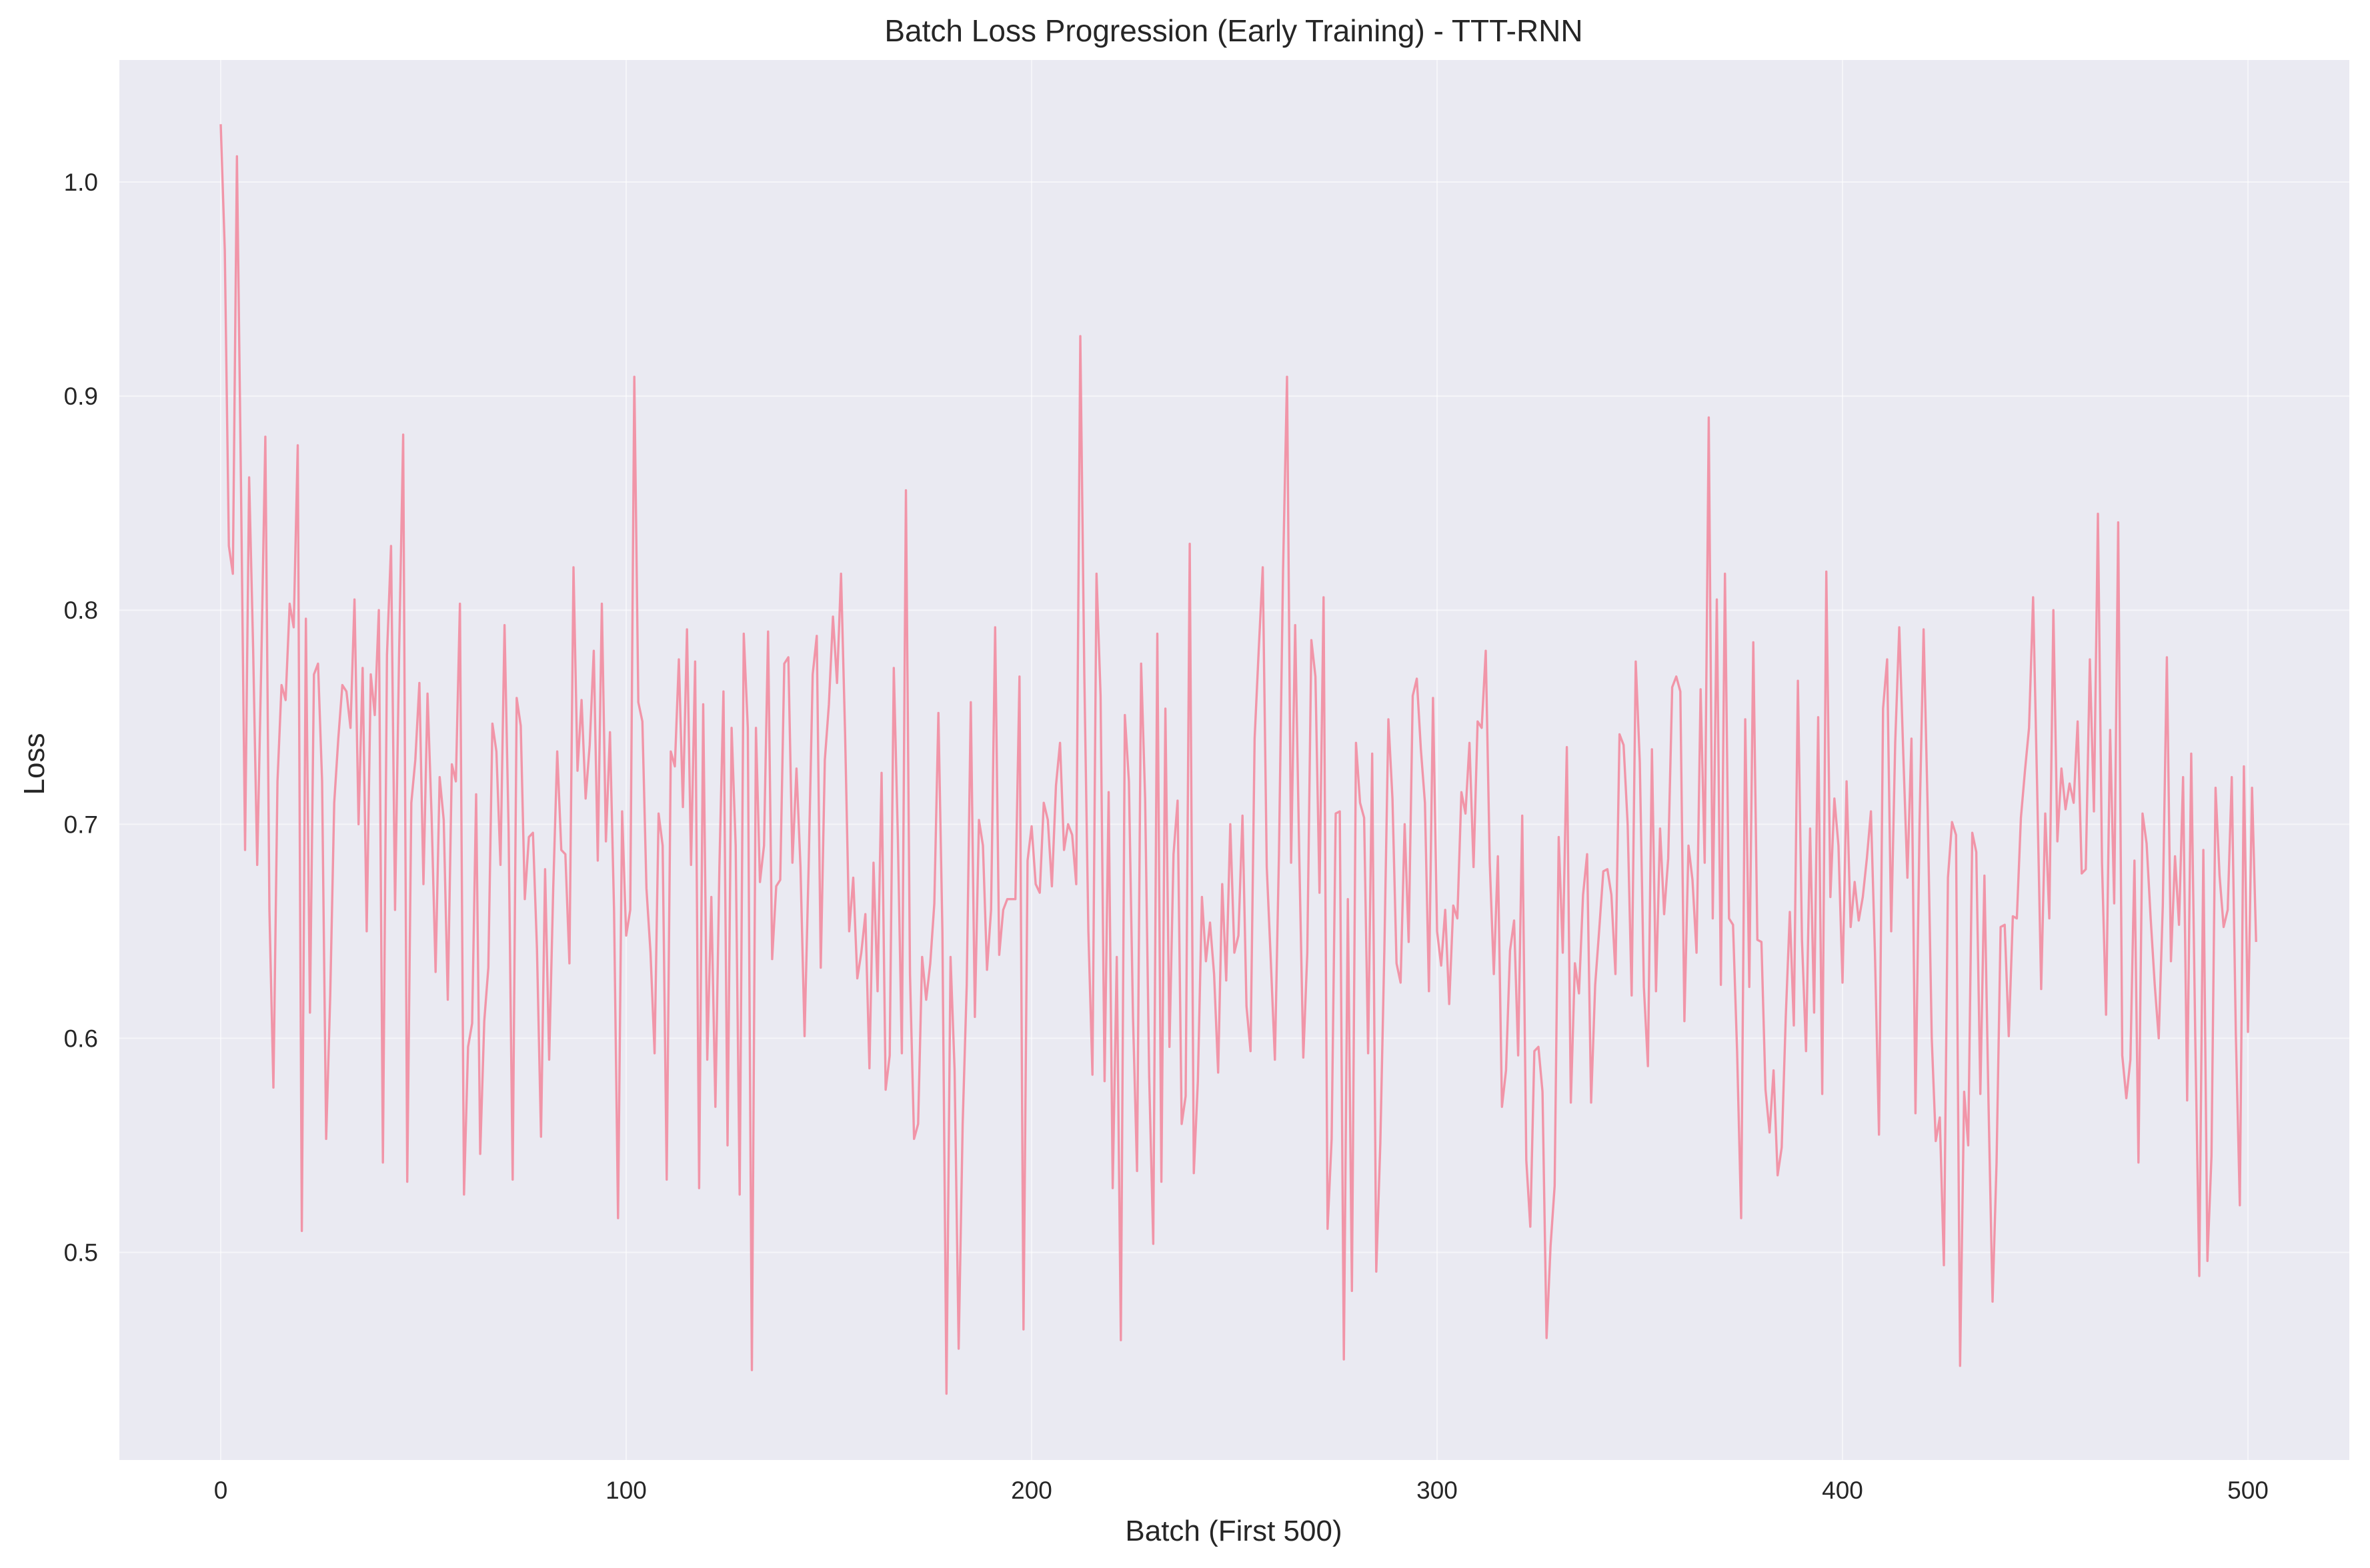 The width and height of the screenshot is (2370, 1568). I want to click on y-tick-label: 0.8, so click(81, 610).